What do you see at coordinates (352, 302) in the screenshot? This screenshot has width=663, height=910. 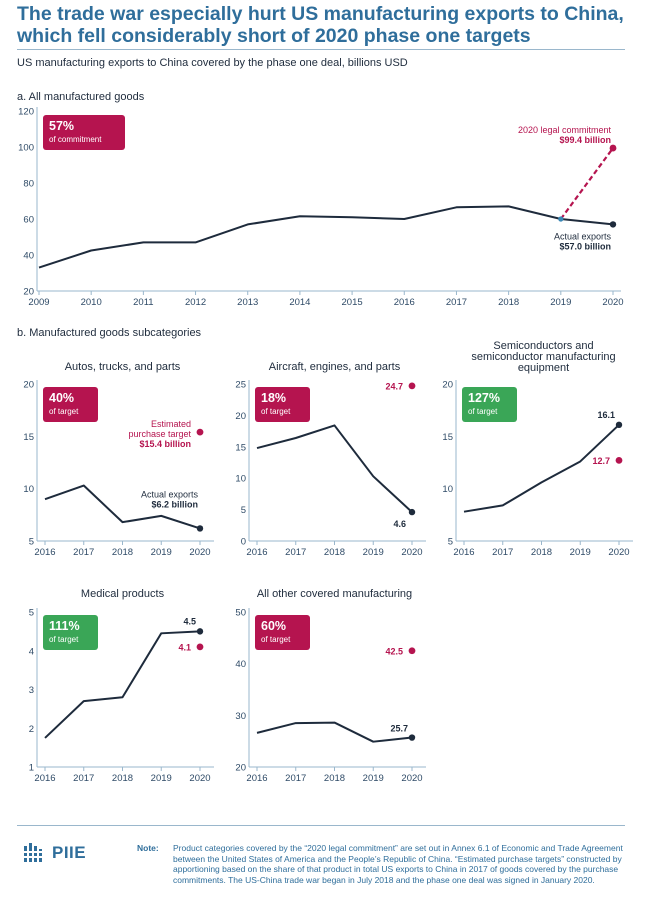 I see `all-x-tick-label: 2015` at bounding box center [352, 302].